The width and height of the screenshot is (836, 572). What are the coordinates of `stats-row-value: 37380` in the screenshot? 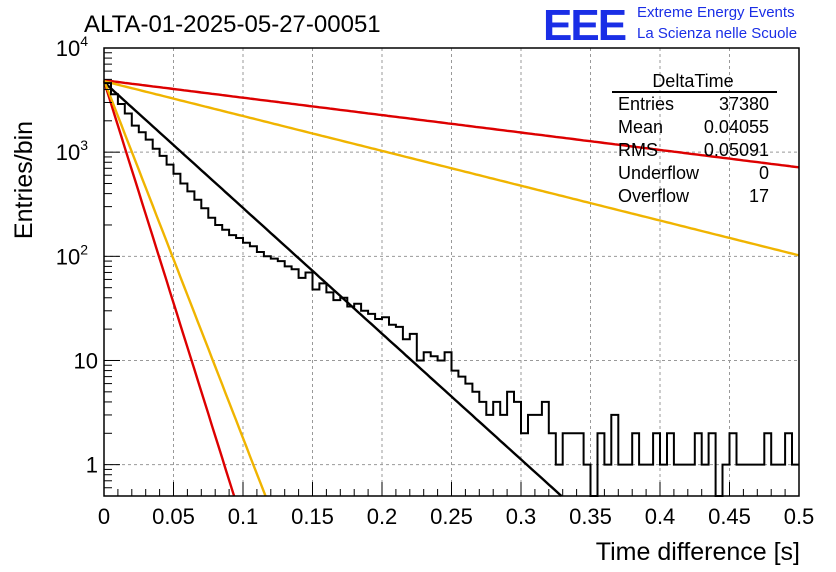 It's located at (744, 104).